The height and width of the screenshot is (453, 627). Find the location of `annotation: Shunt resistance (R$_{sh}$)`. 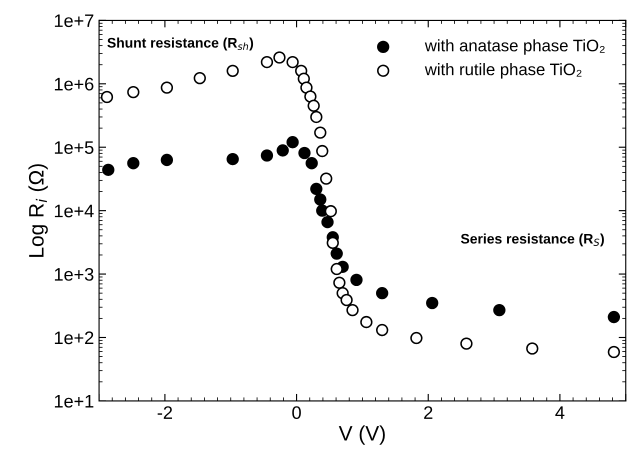

annotation: Shunt resistance (R$_{sh}$) is located at coordinates (180, 44).